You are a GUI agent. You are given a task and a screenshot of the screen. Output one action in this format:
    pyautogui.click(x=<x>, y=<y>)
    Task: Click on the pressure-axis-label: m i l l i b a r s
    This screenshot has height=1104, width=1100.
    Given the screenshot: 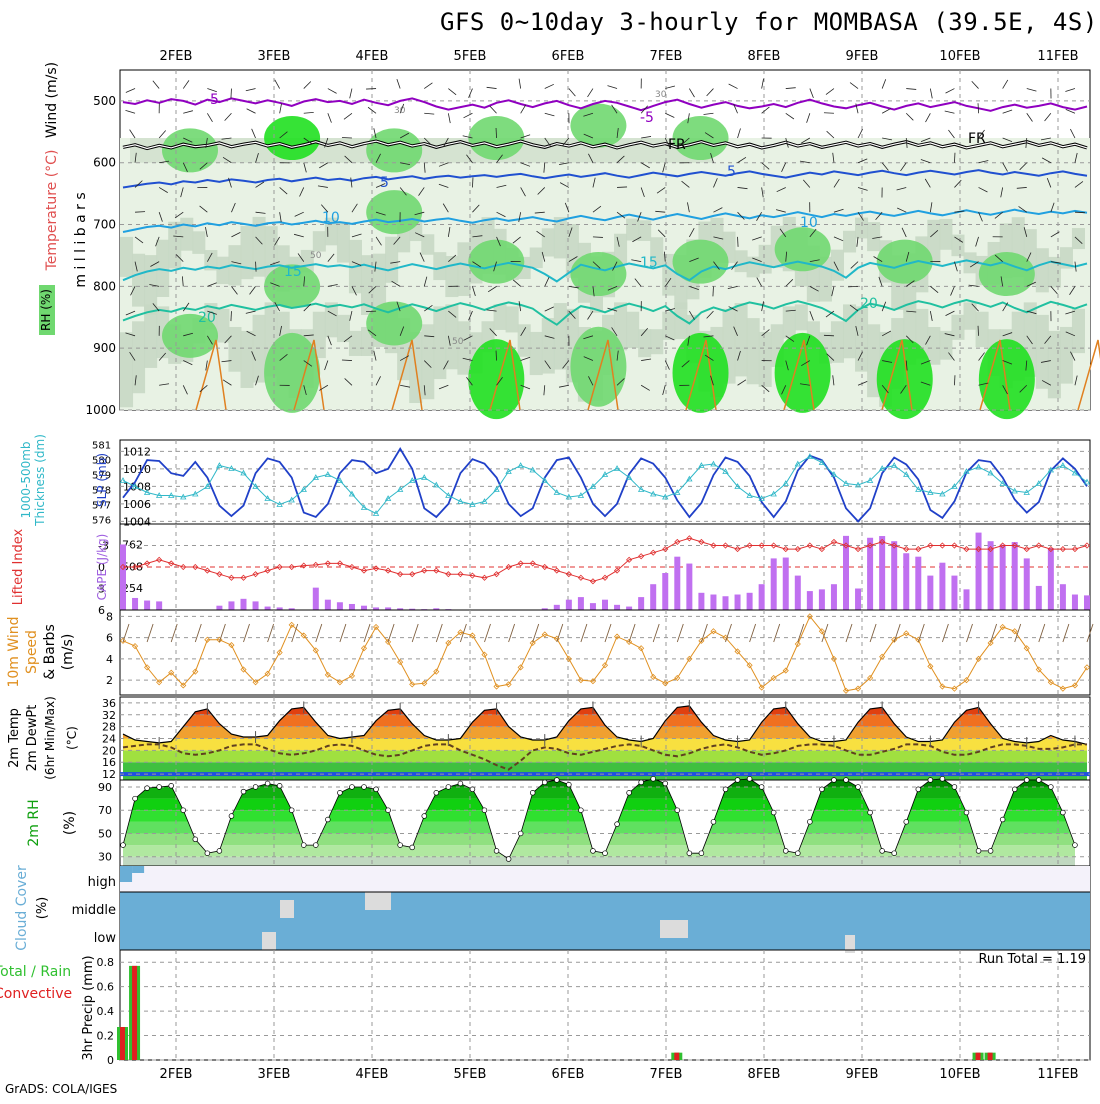 What is the action you would take?
    pyautogui.click(x=81, y=239)
    